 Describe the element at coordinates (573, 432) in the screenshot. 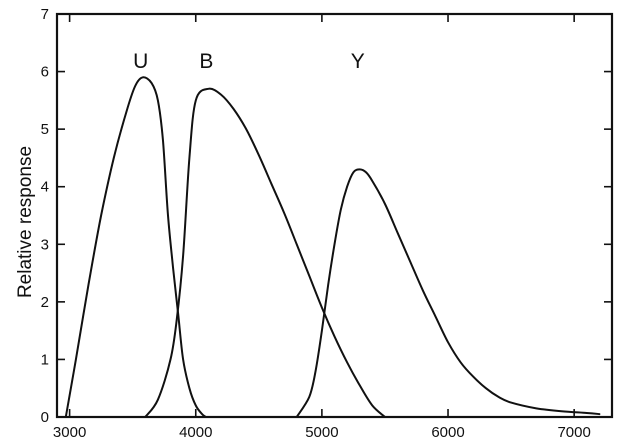

I see `x-tick-label: 7000` at that location.